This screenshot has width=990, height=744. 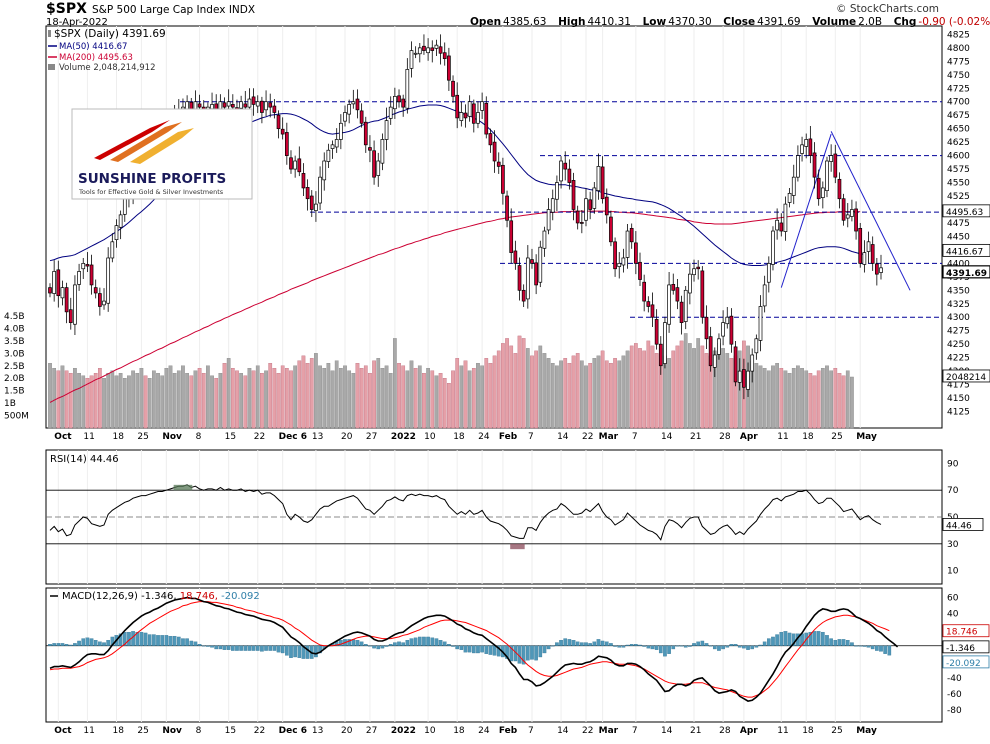 I want to click on price-tick: 4400, so click(x=958, y=264).